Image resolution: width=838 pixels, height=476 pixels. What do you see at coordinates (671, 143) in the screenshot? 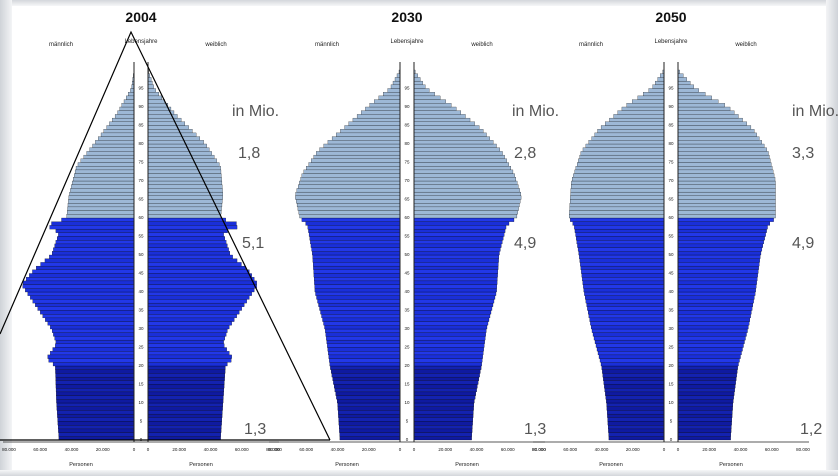
I see `age-tick-label: 80` at bounding box center [671, 143].